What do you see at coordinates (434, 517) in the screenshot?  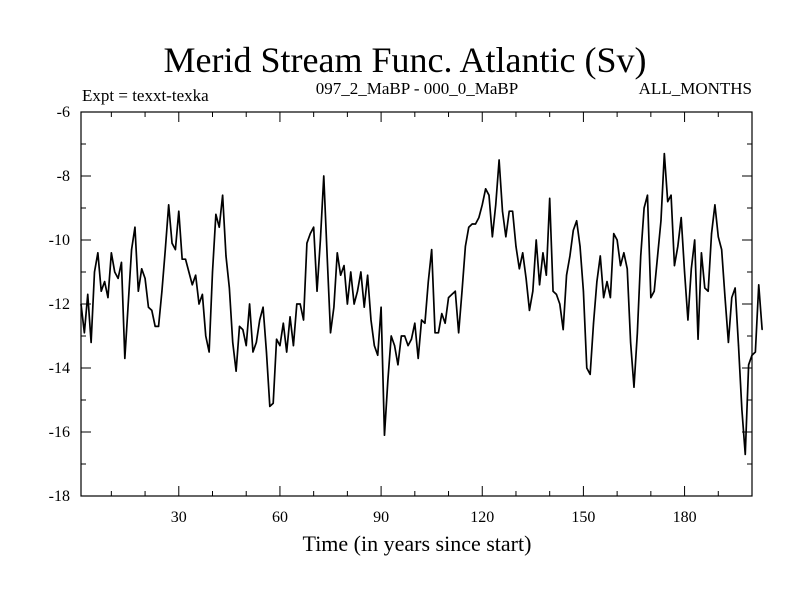 I see `x-axis-tick-labels: 30 60 90 120 150 180` at bounding box center [434, 517].